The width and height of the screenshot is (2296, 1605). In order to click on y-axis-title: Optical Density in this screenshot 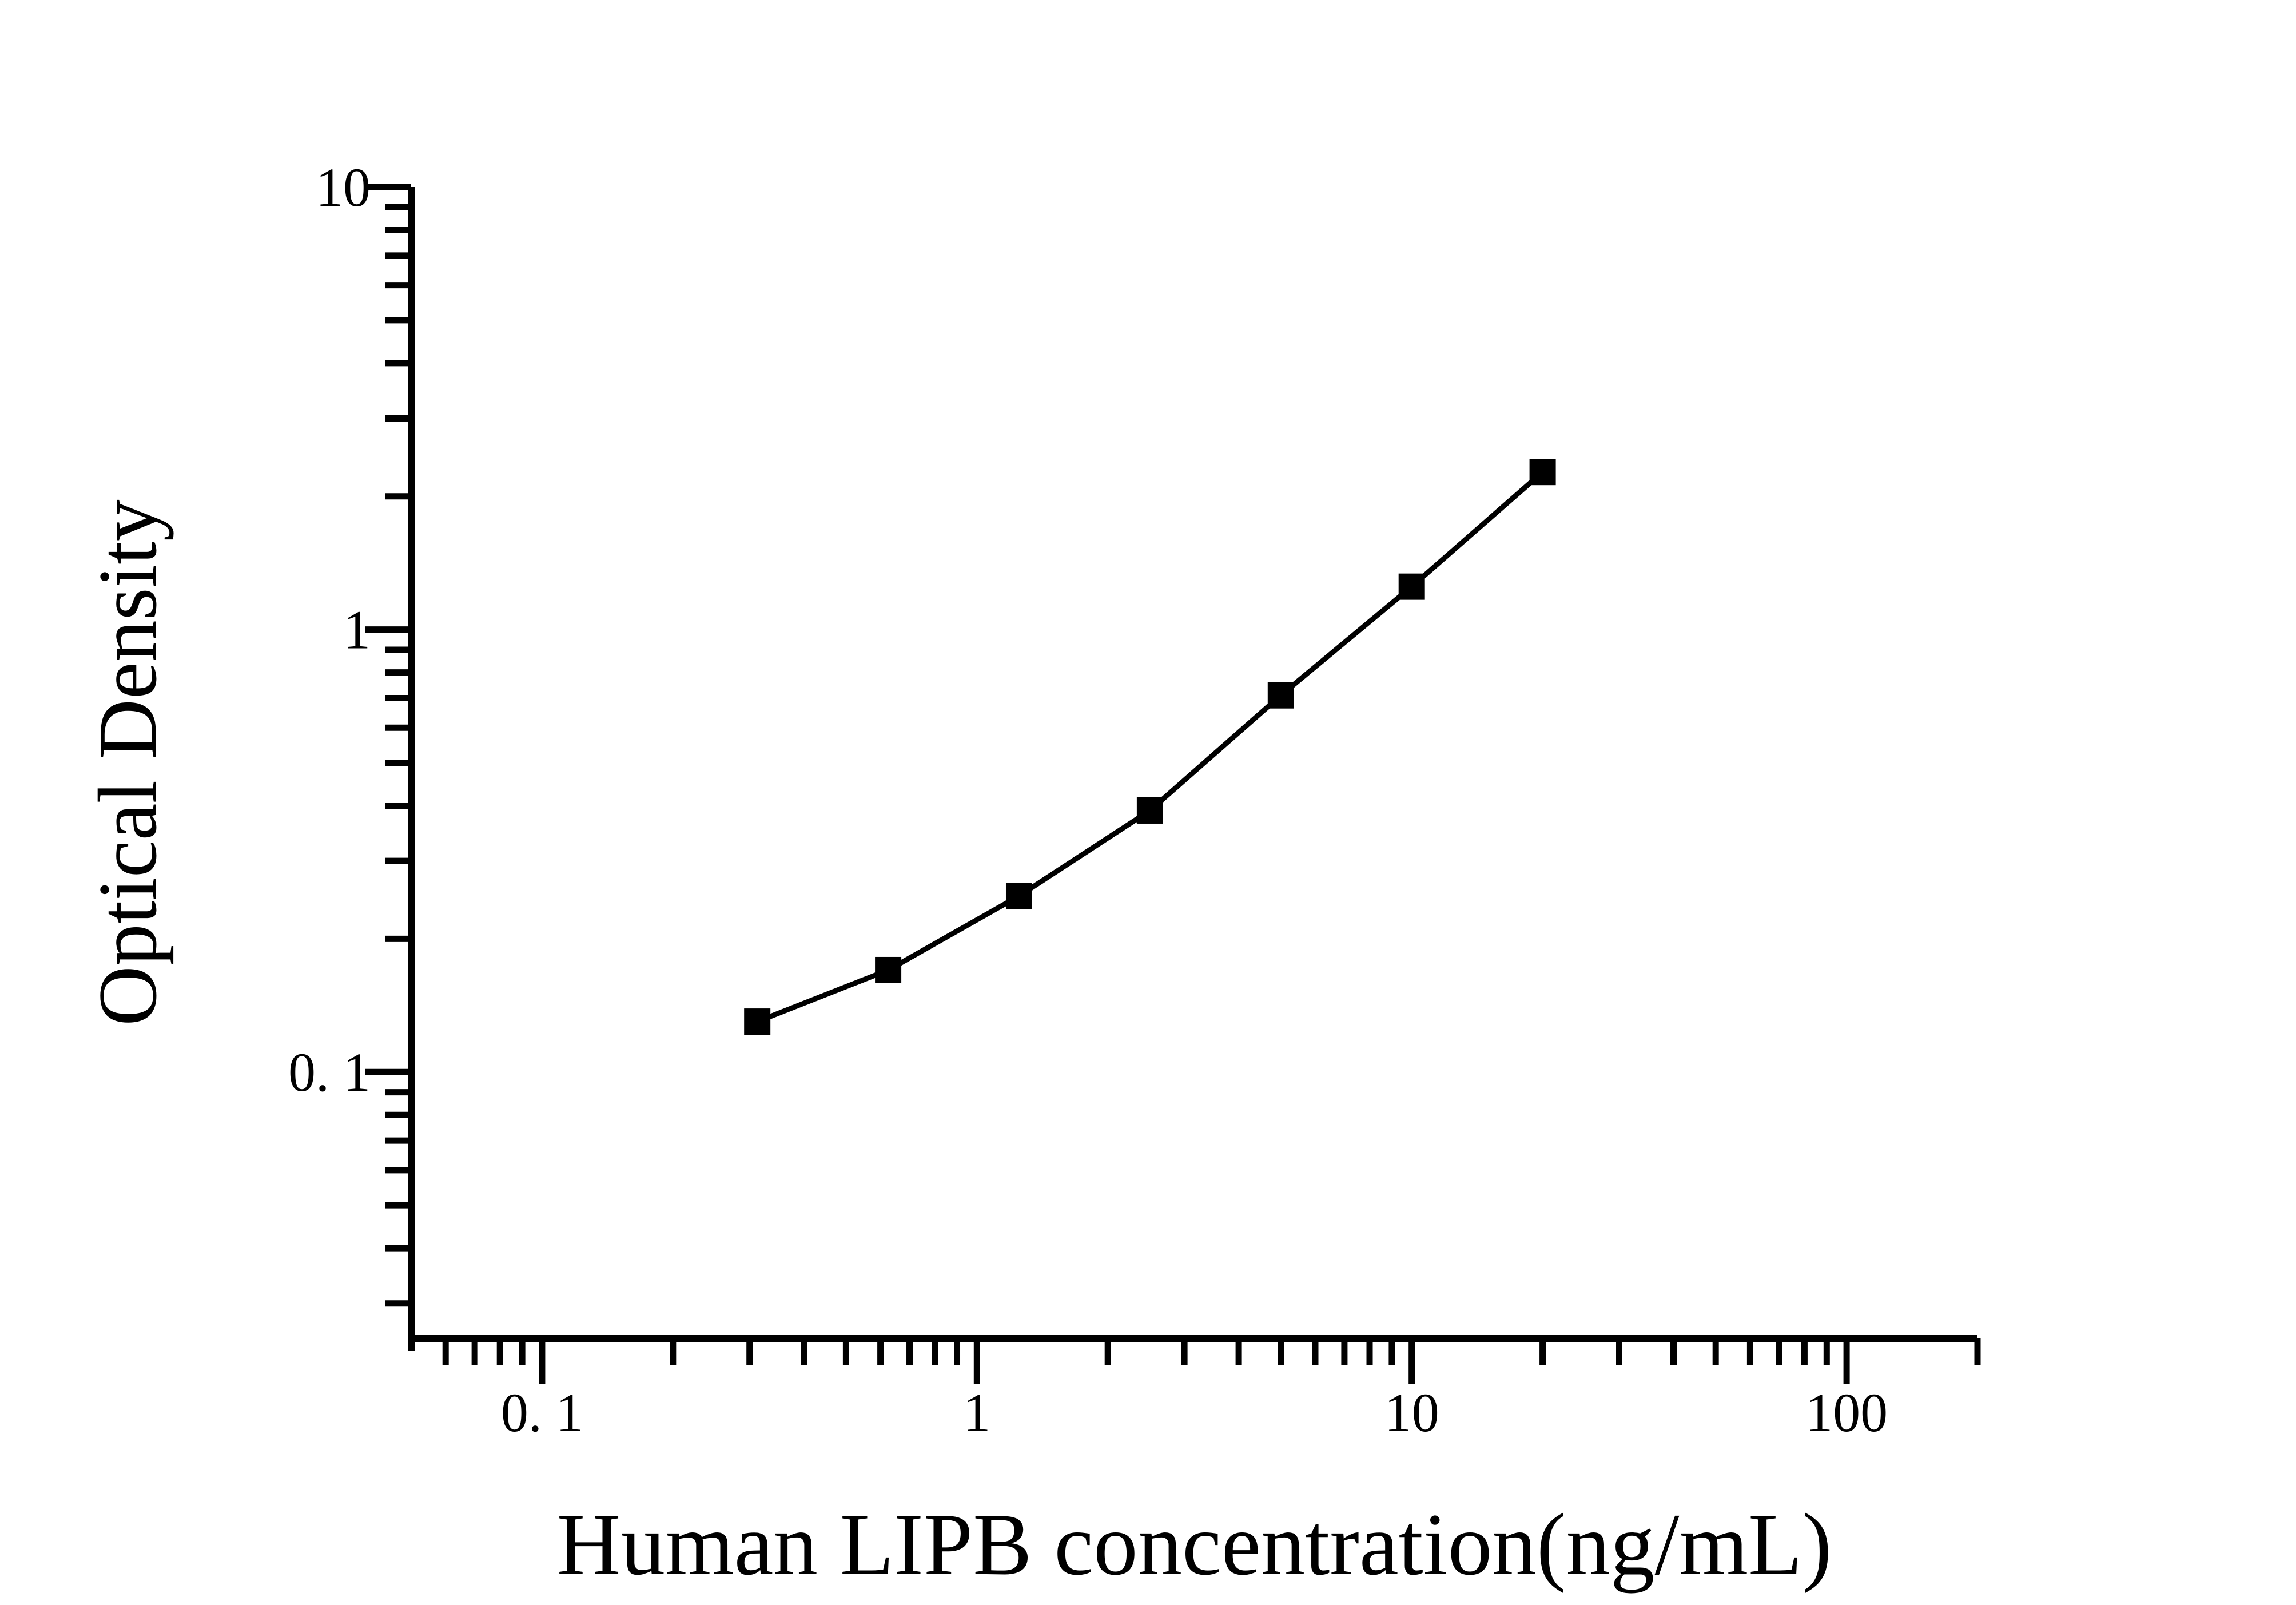, I will do `click(127, 762)`.